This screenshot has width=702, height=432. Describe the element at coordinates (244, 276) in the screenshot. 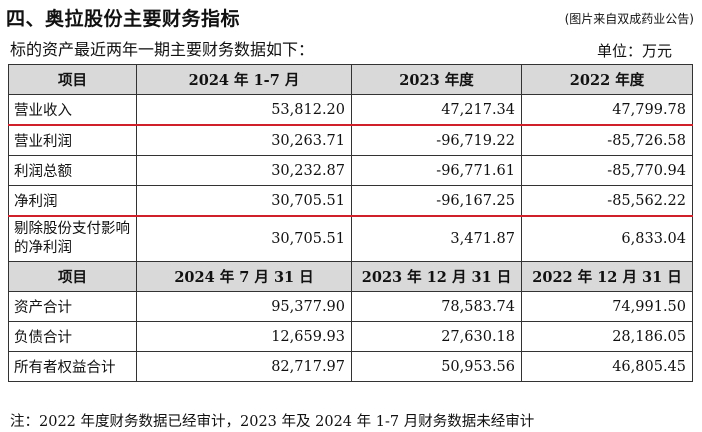

I see `header-cell: 2024 年 7 月 31 日` at that location.